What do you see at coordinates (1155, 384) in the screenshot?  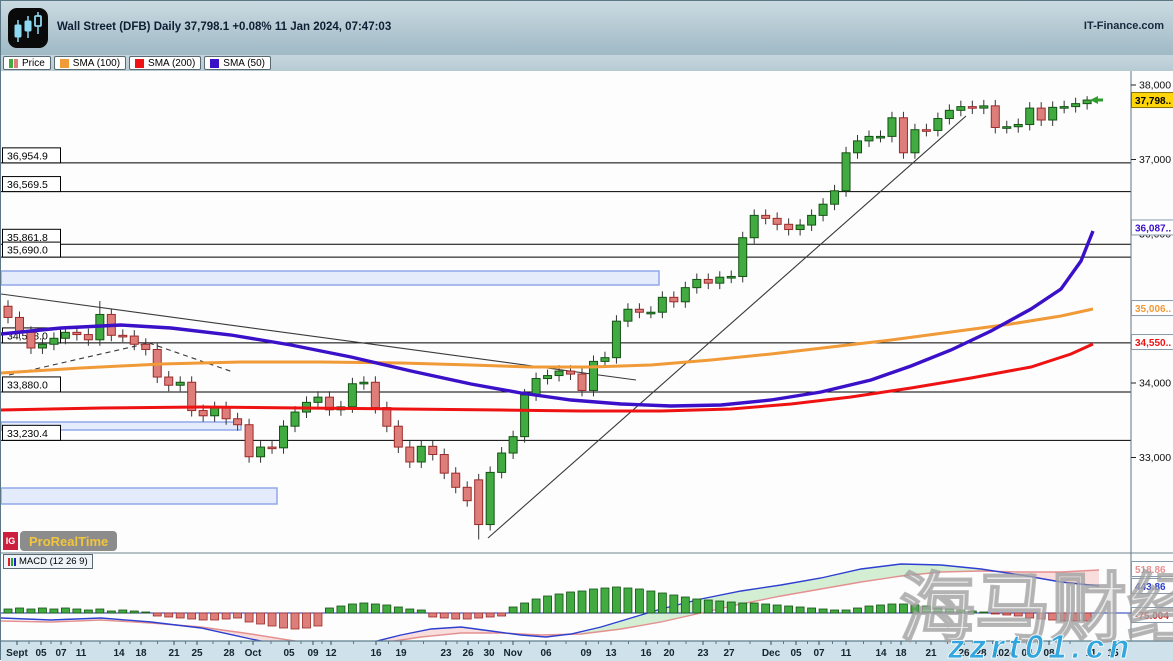 I see `svg-text: 34,000` at bounding box center [1155, 384].